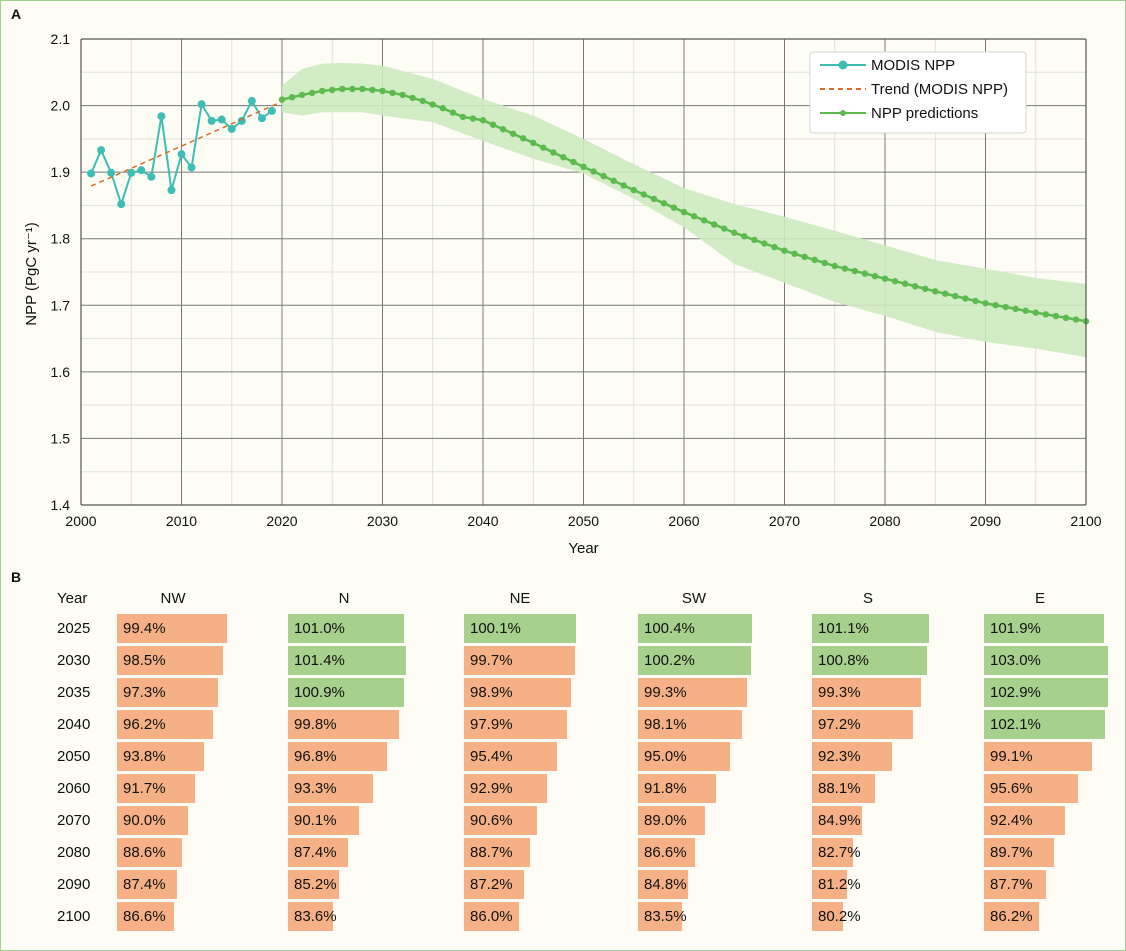 The height and width of the screenshot is (951, 1126). What do you see at coordinates (16, 14) in the screenshot?
I see `panel-a-label: A` at bounding box center [16, 14].